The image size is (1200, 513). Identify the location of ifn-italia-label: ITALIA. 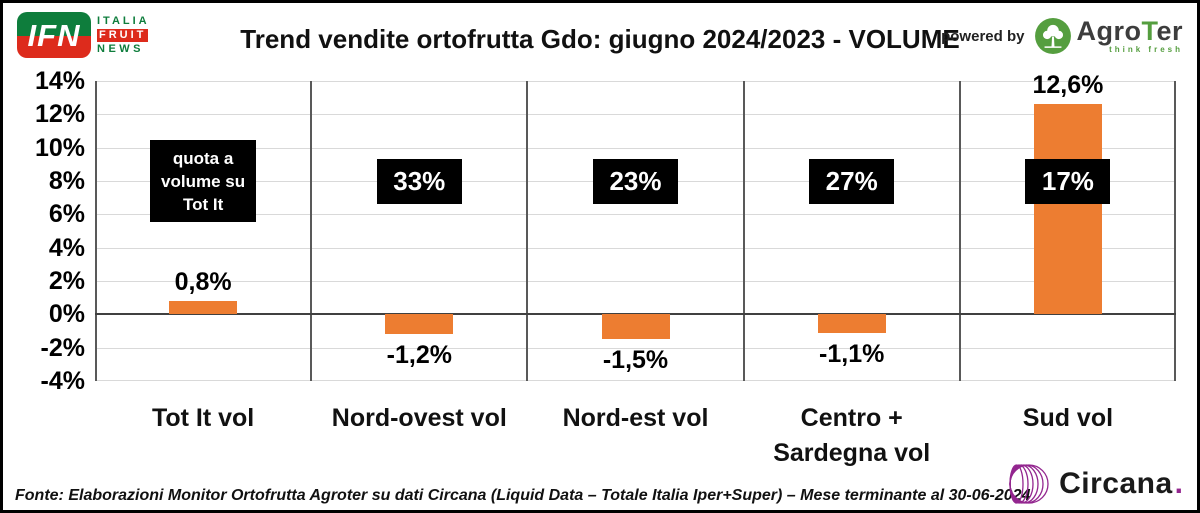
(123, 20).